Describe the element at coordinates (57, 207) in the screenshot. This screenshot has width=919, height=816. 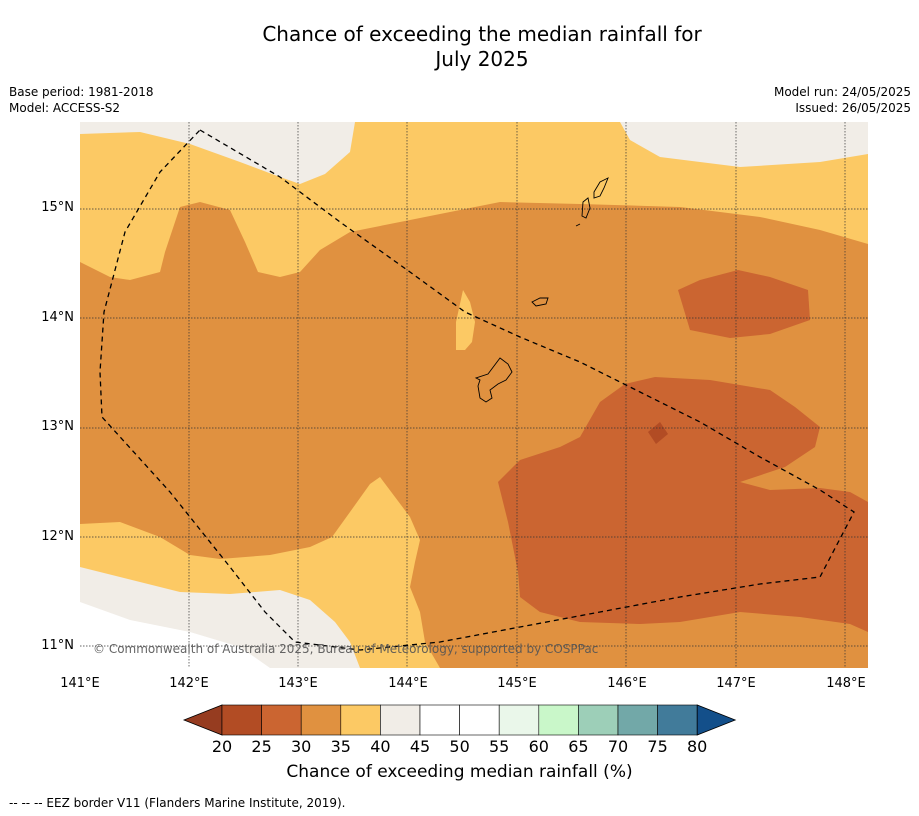
I see `lat-tick-label: 15°N` at that location.